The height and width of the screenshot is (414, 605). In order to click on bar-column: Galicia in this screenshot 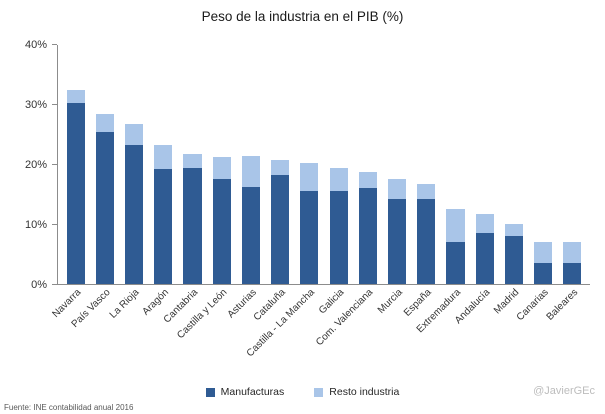, I will do `click(335, 180)`.